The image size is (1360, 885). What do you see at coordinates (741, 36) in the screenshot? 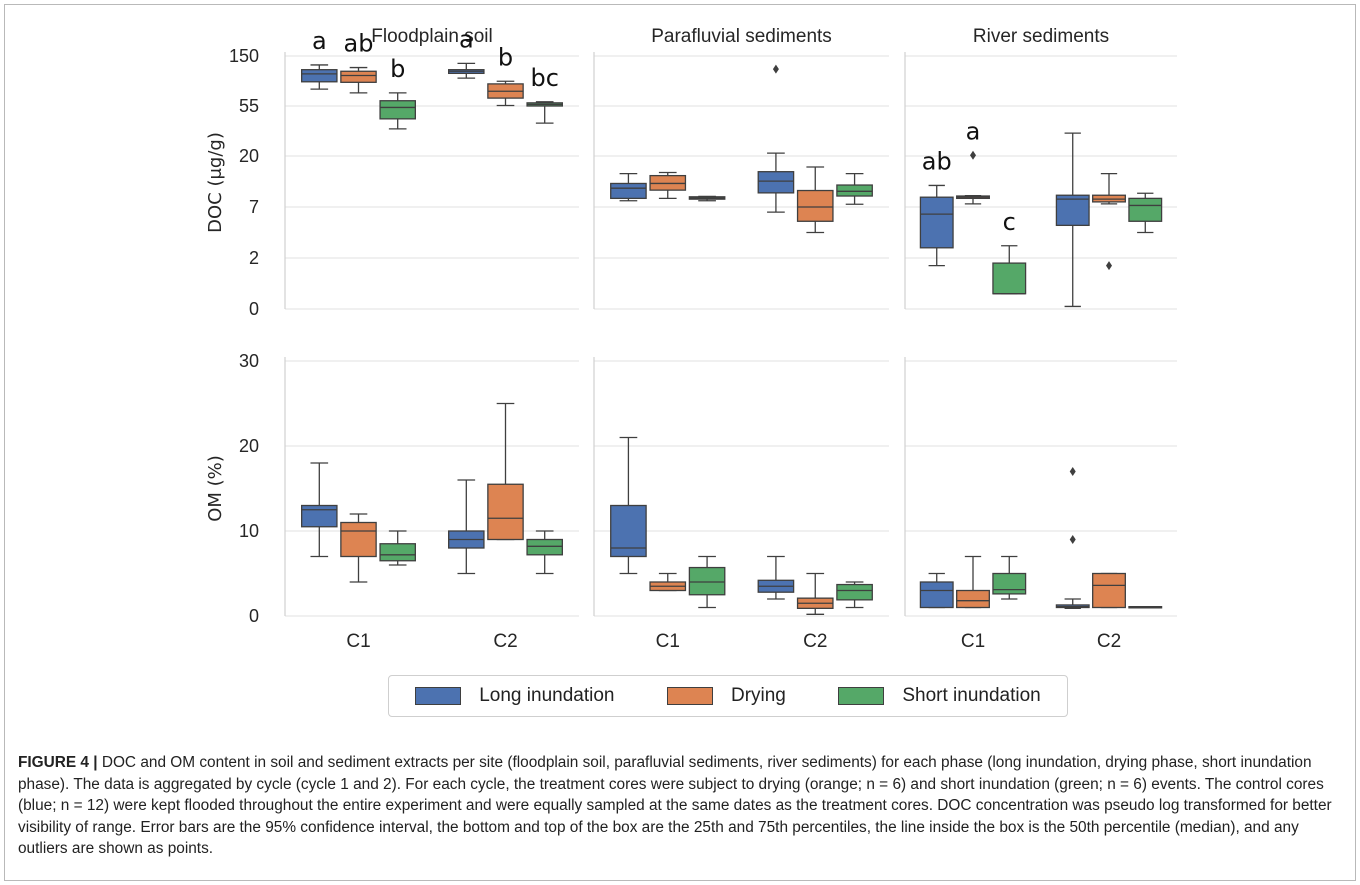
I see `panel-title: Parafluvial sediments` at bounding box center [741, 36].